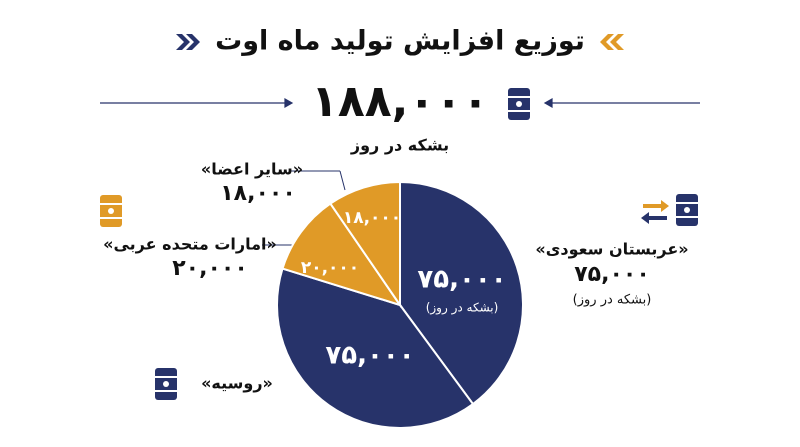 The width and height of the screenshot is (800, 447). I want to click on category-label: «سایر اعضا», so click(252, 169).